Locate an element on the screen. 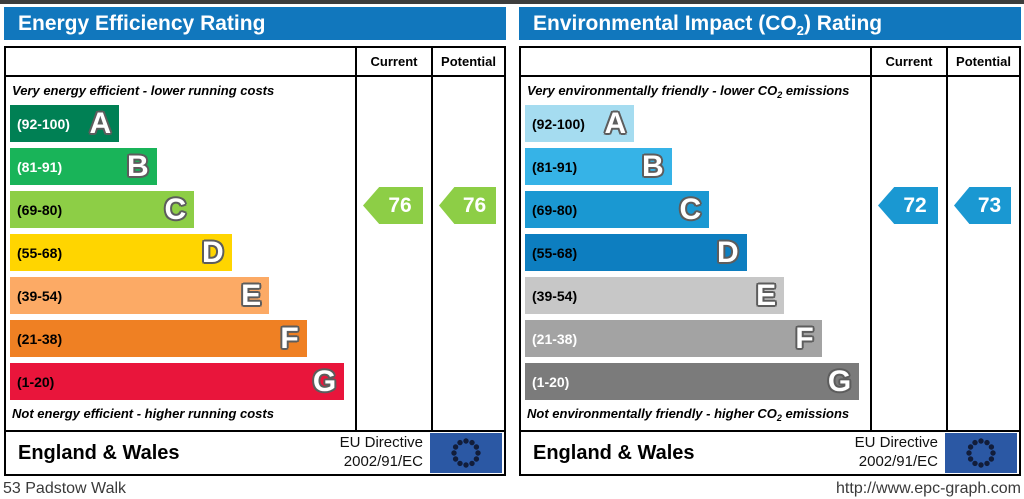  co2-panel-title: Environmental Impact (CO2) Rating is located at coordinates (770, 23).